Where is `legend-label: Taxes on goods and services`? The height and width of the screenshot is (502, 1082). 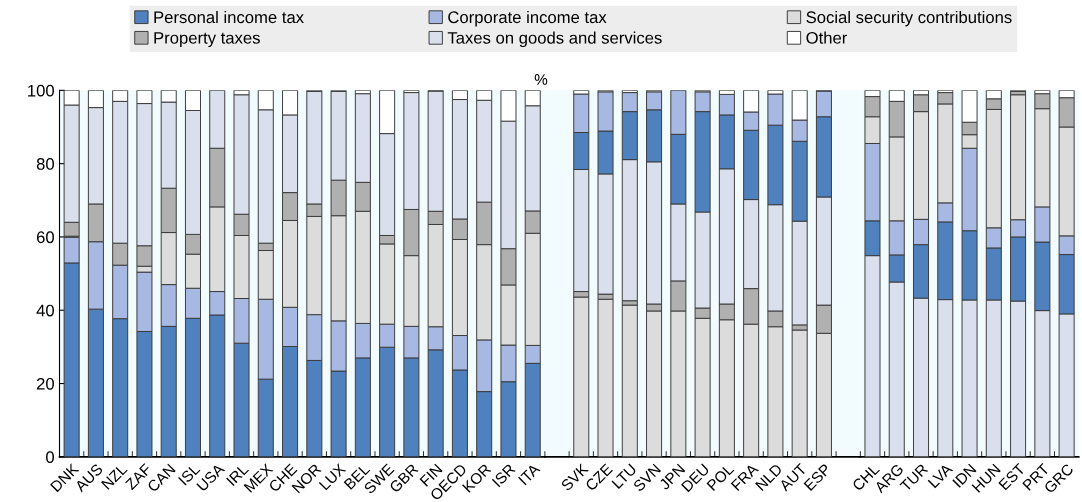 legend-label: Taxes on goods and services is located at coordinates (554, 39).